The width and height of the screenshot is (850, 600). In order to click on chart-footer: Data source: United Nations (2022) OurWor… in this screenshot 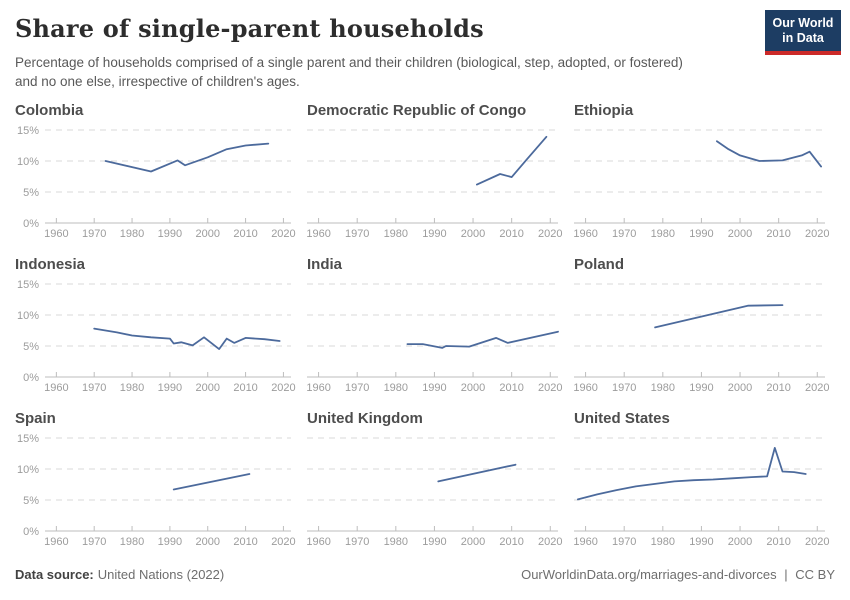, I will do `click(425, 574)`.